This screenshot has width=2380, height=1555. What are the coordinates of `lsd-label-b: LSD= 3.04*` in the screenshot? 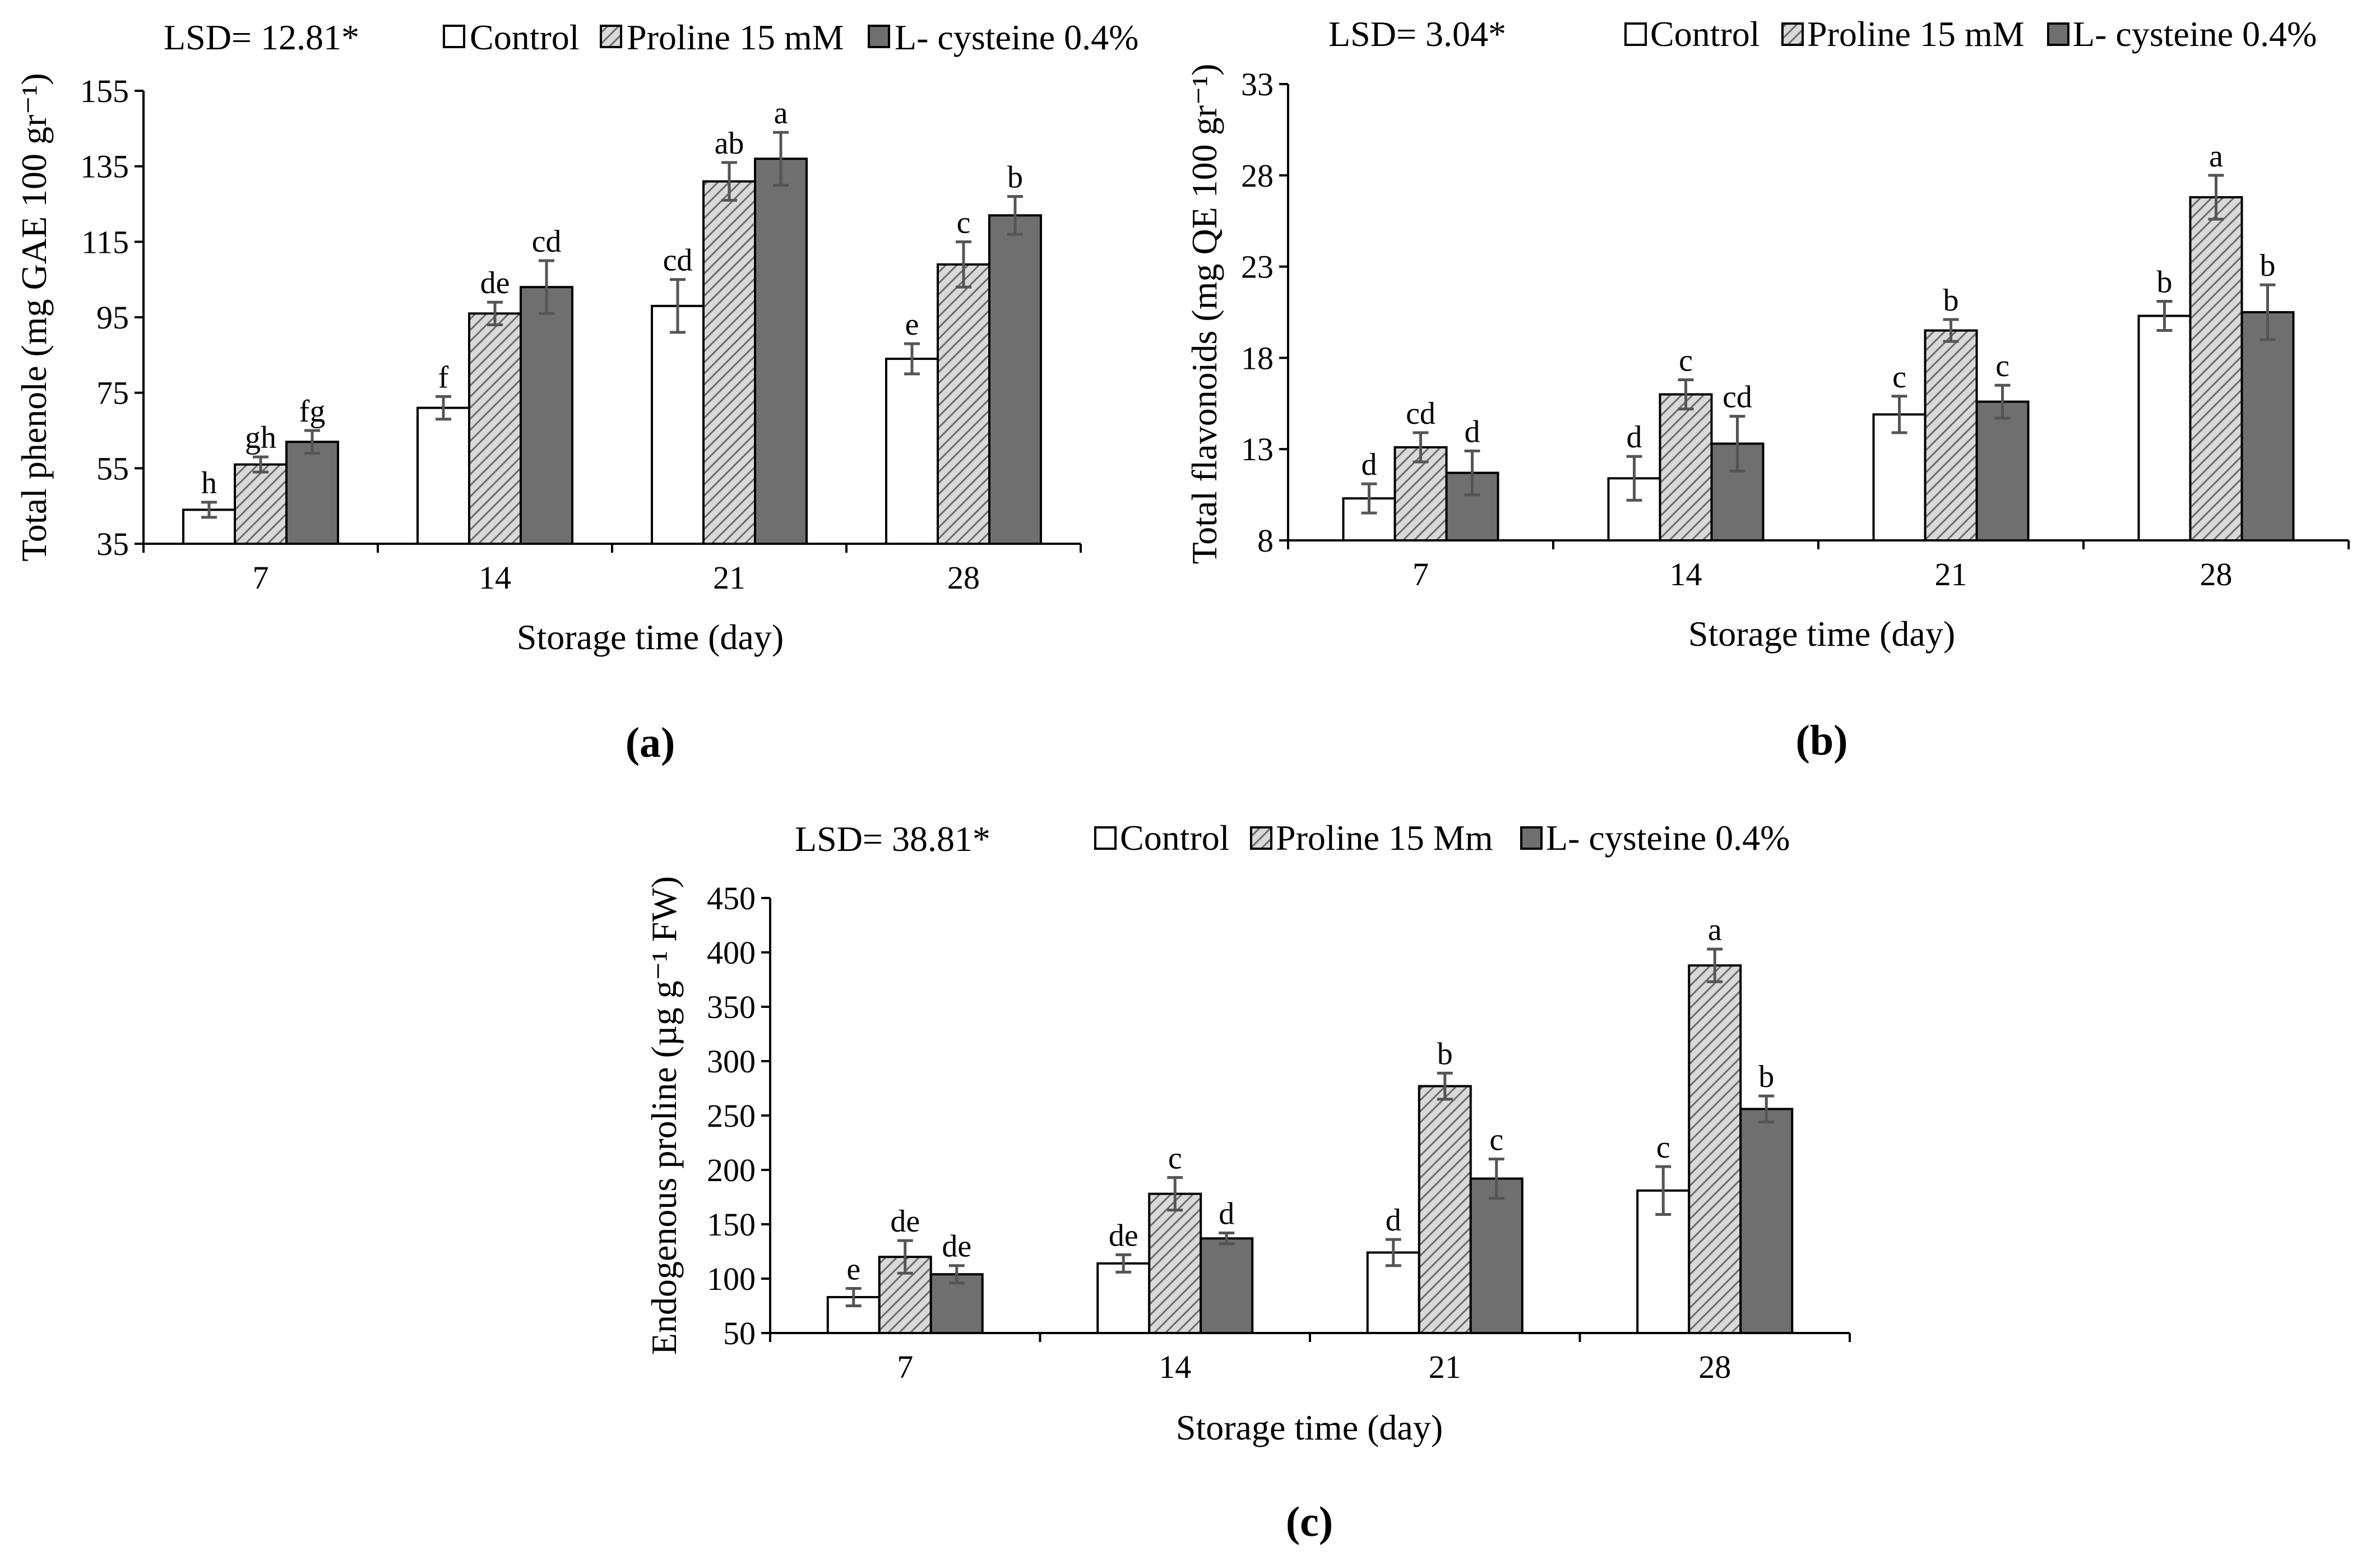 It's located at (1417, 34).